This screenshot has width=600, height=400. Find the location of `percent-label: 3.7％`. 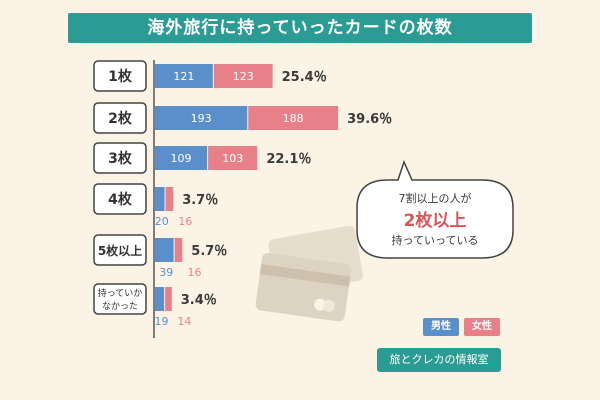

percent-label: 3.7％ is located at coordinates (200, 200).